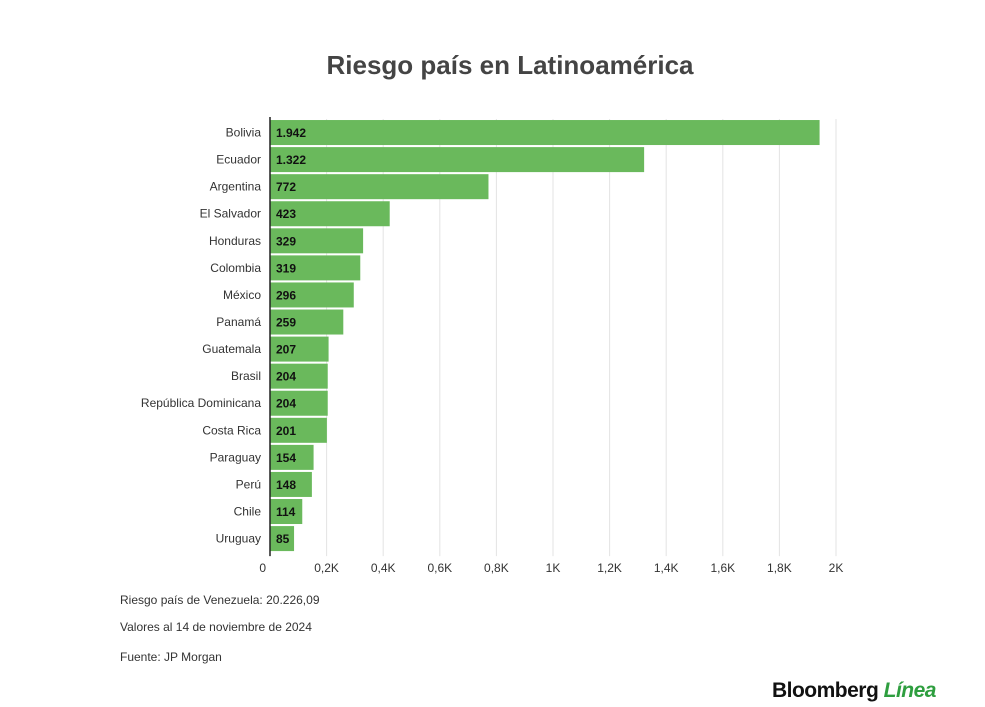 This screenshot has height=707, width=985. I want to click on category-label: Perú, so click(248, 484).